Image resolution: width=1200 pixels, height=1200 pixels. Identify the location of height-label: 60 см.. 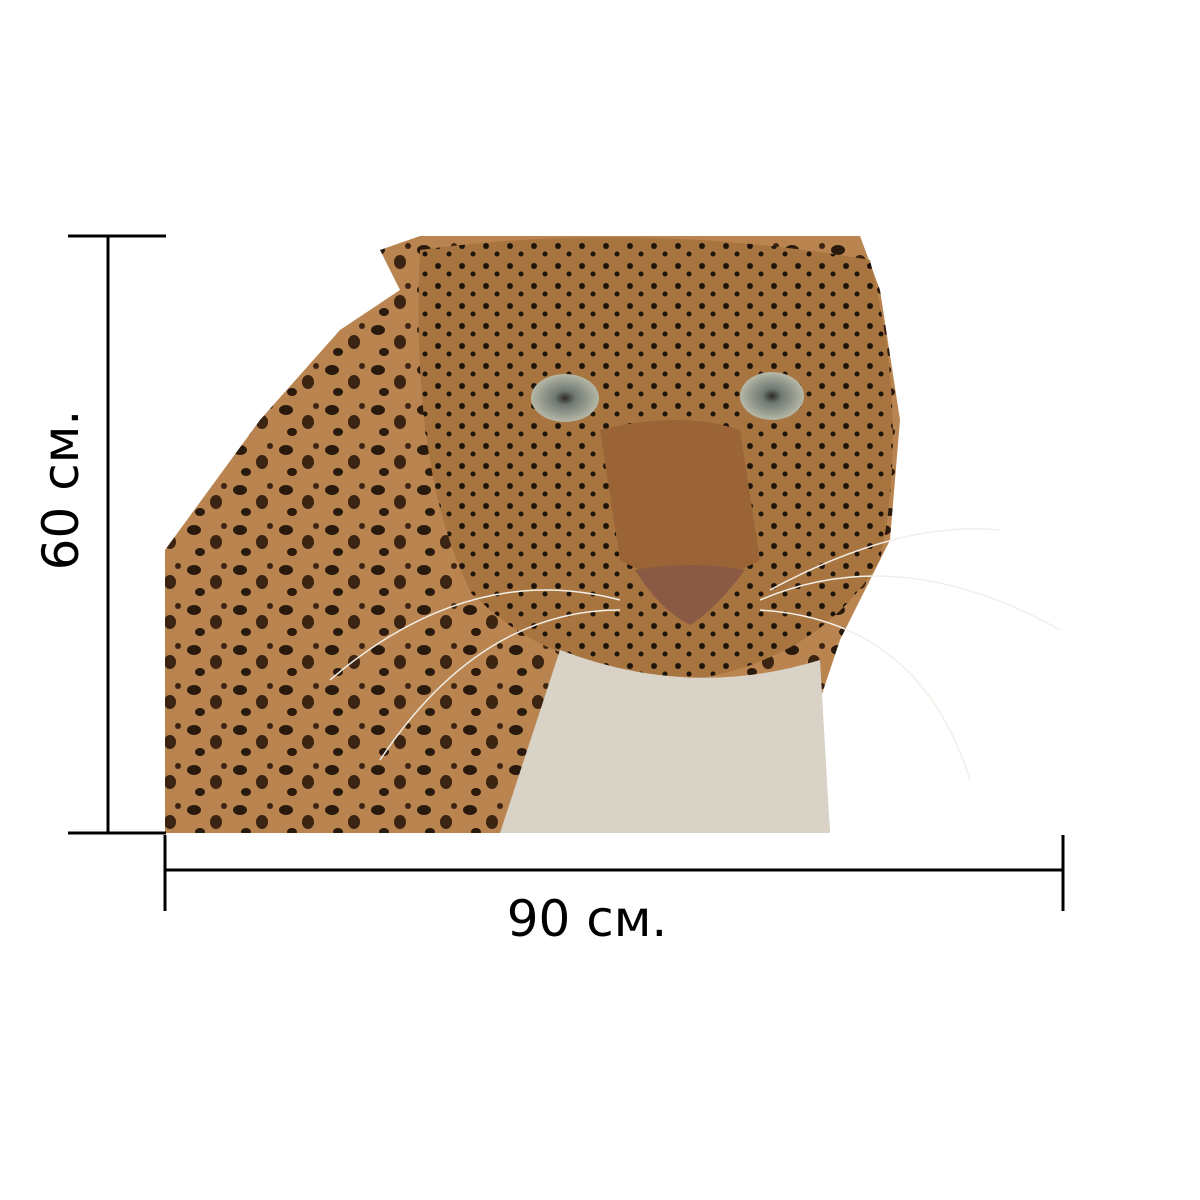
(61, 490).